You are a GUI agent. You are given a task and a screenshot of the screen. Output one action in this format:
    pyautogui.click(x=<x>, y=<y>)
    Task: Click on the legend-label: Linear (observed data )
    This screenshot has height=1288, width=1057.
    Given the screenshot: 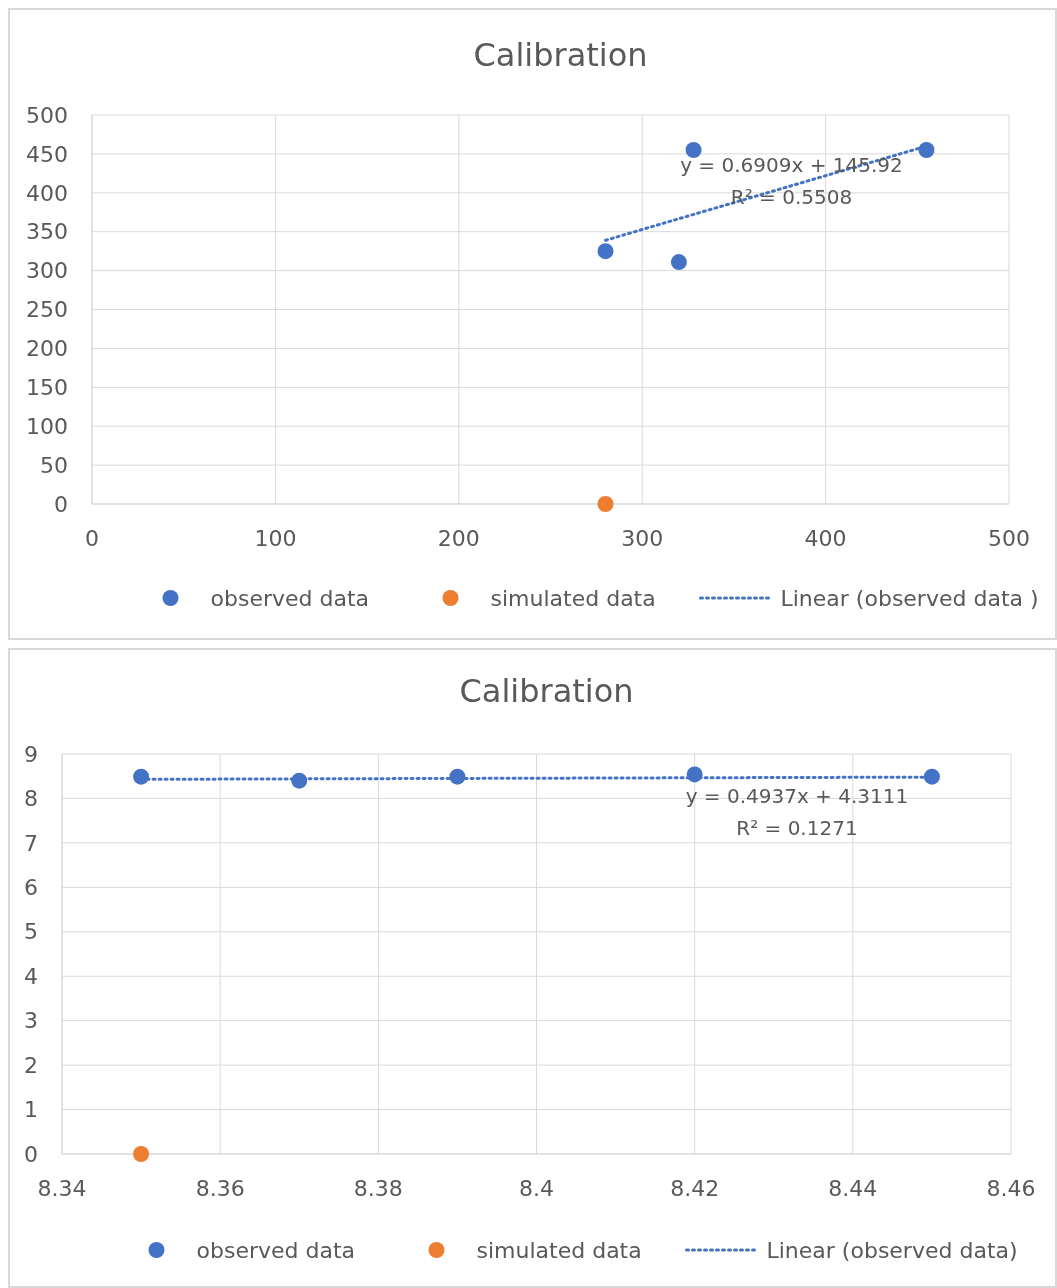 What is the action you would take?
    pyautogui.click(x=909, y=598)
    